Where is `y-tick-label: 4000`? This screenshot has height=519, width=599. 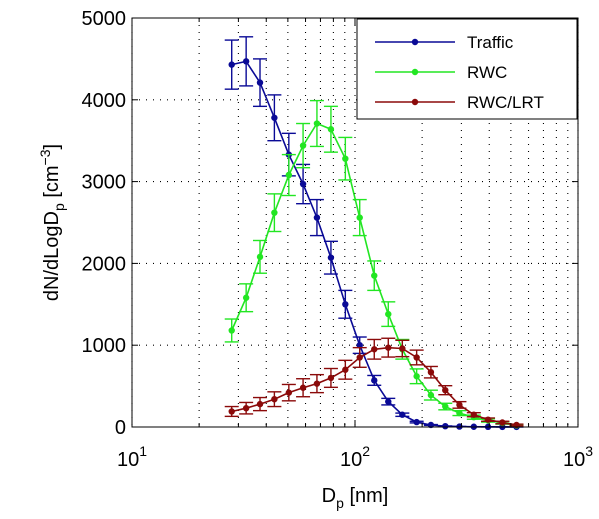
y-tick-label: 4000 is located at coordinates (104, 101).